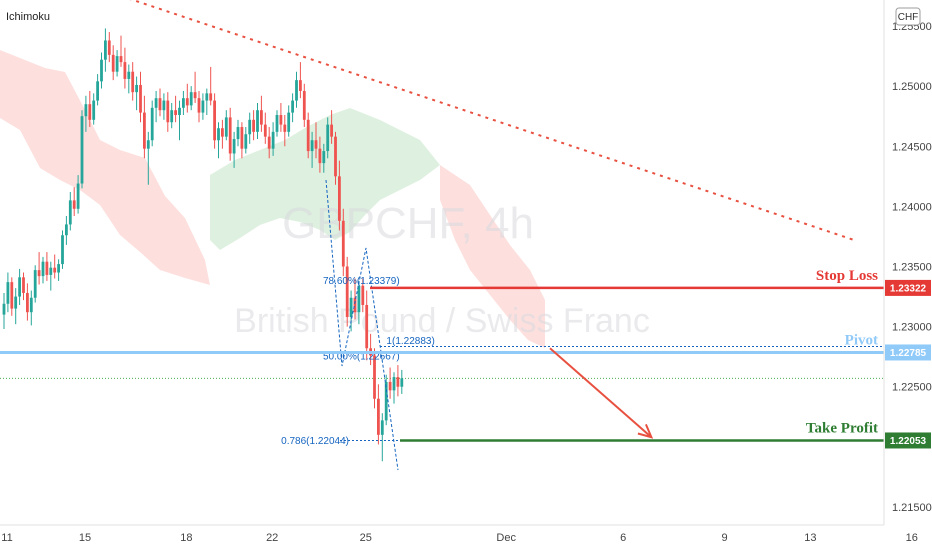 Image resolution: width=932 pixels, height=550 pixels. I want to click on price-tag, so click(908, 352).